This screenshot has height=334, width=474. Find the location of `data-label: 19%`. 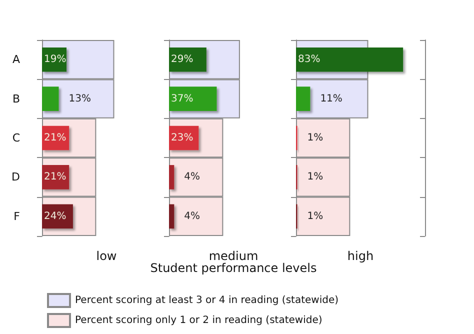

data-label: 19% is located at coordinates (55, 60).